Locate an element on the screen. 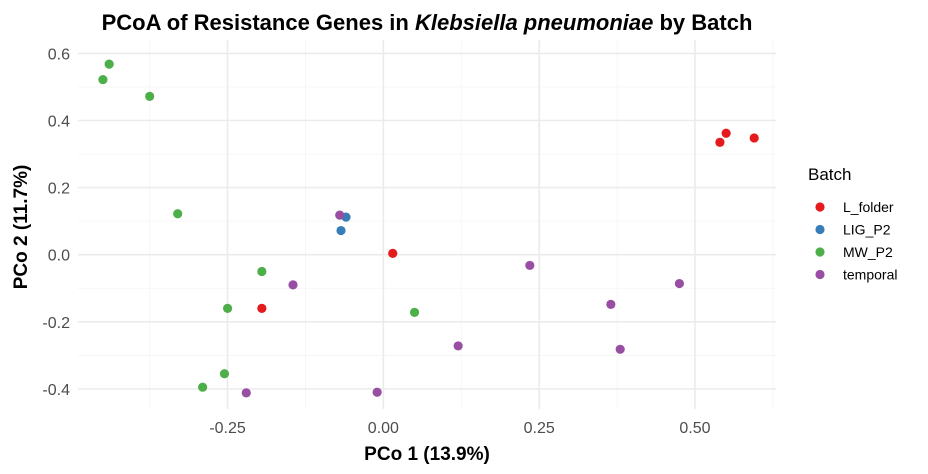 The image size is (928, 474). y-tick-label: -0.2 is located at coordinates (56, 323).